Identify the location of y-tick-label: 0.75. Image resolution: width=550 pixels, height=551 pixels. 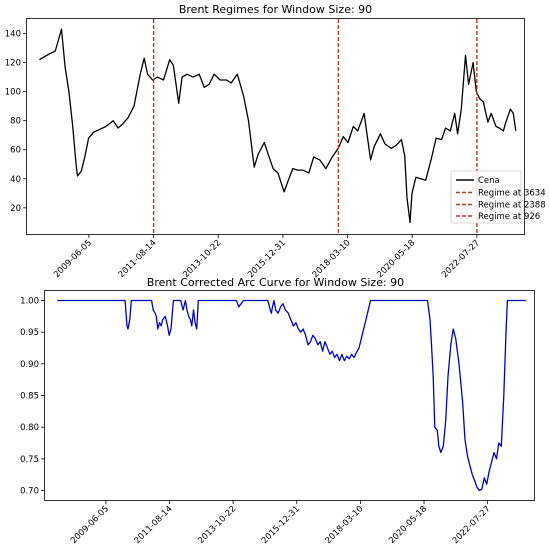
(29, 460).